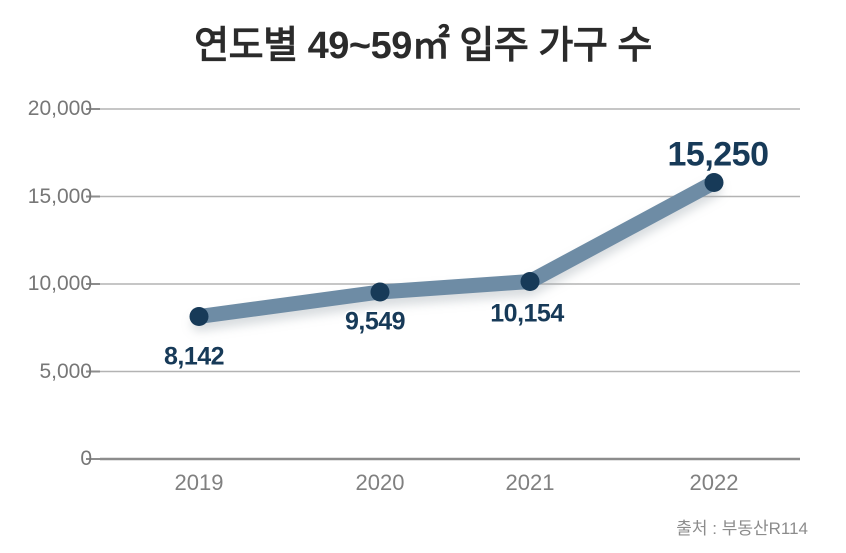  I want to click on ytick-label-20000: 20,000, so click(59, 108).